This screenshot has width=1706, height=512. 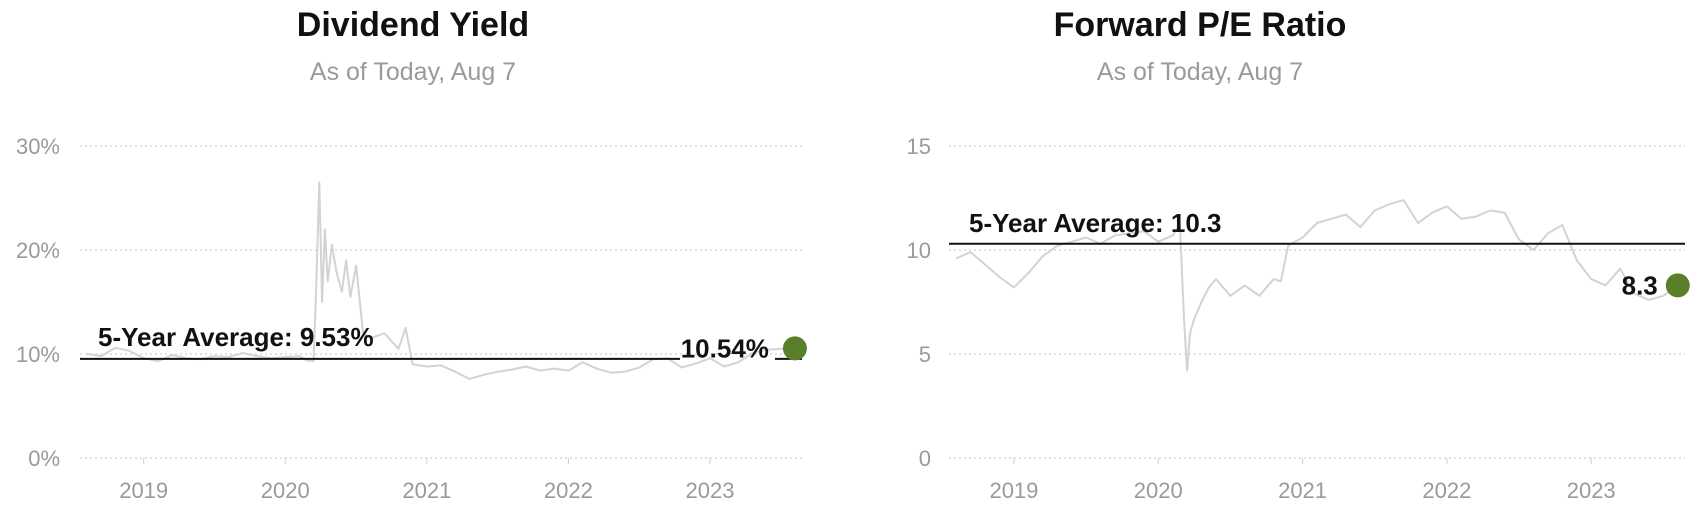 I want to click on y-tick-label: 10%, so click(x=38, y=354).